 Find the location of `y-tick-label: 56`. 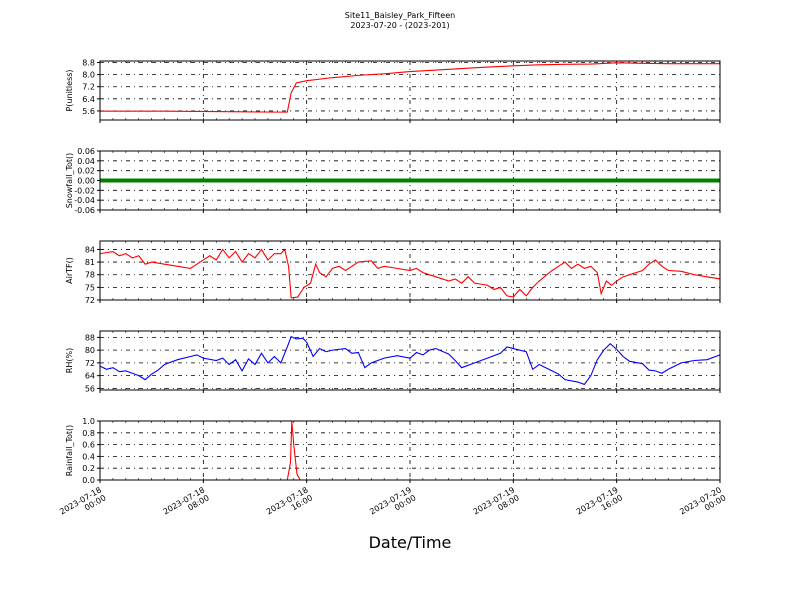

y-tick-label: 56 is located at coordinates (90, 388).